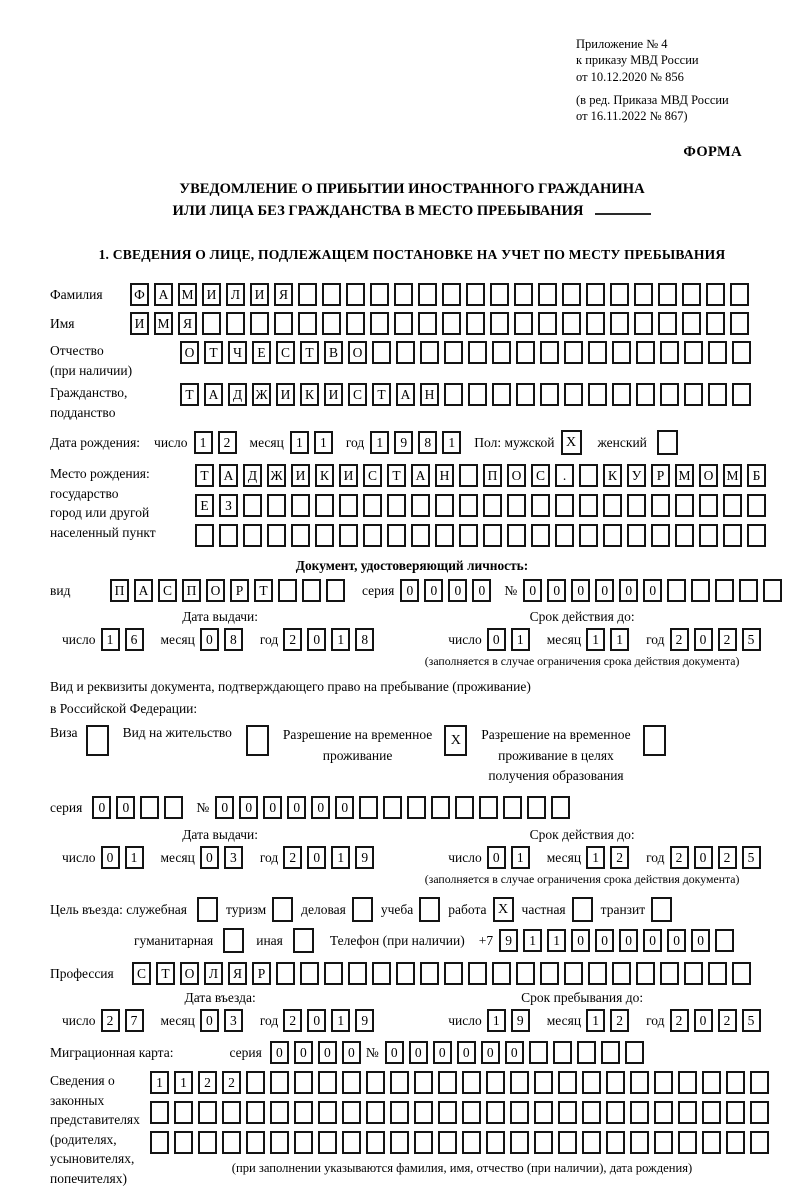 The height and width of the screenshot is (1189, 800). I want to click on char-box: Б, so click(756, 476).